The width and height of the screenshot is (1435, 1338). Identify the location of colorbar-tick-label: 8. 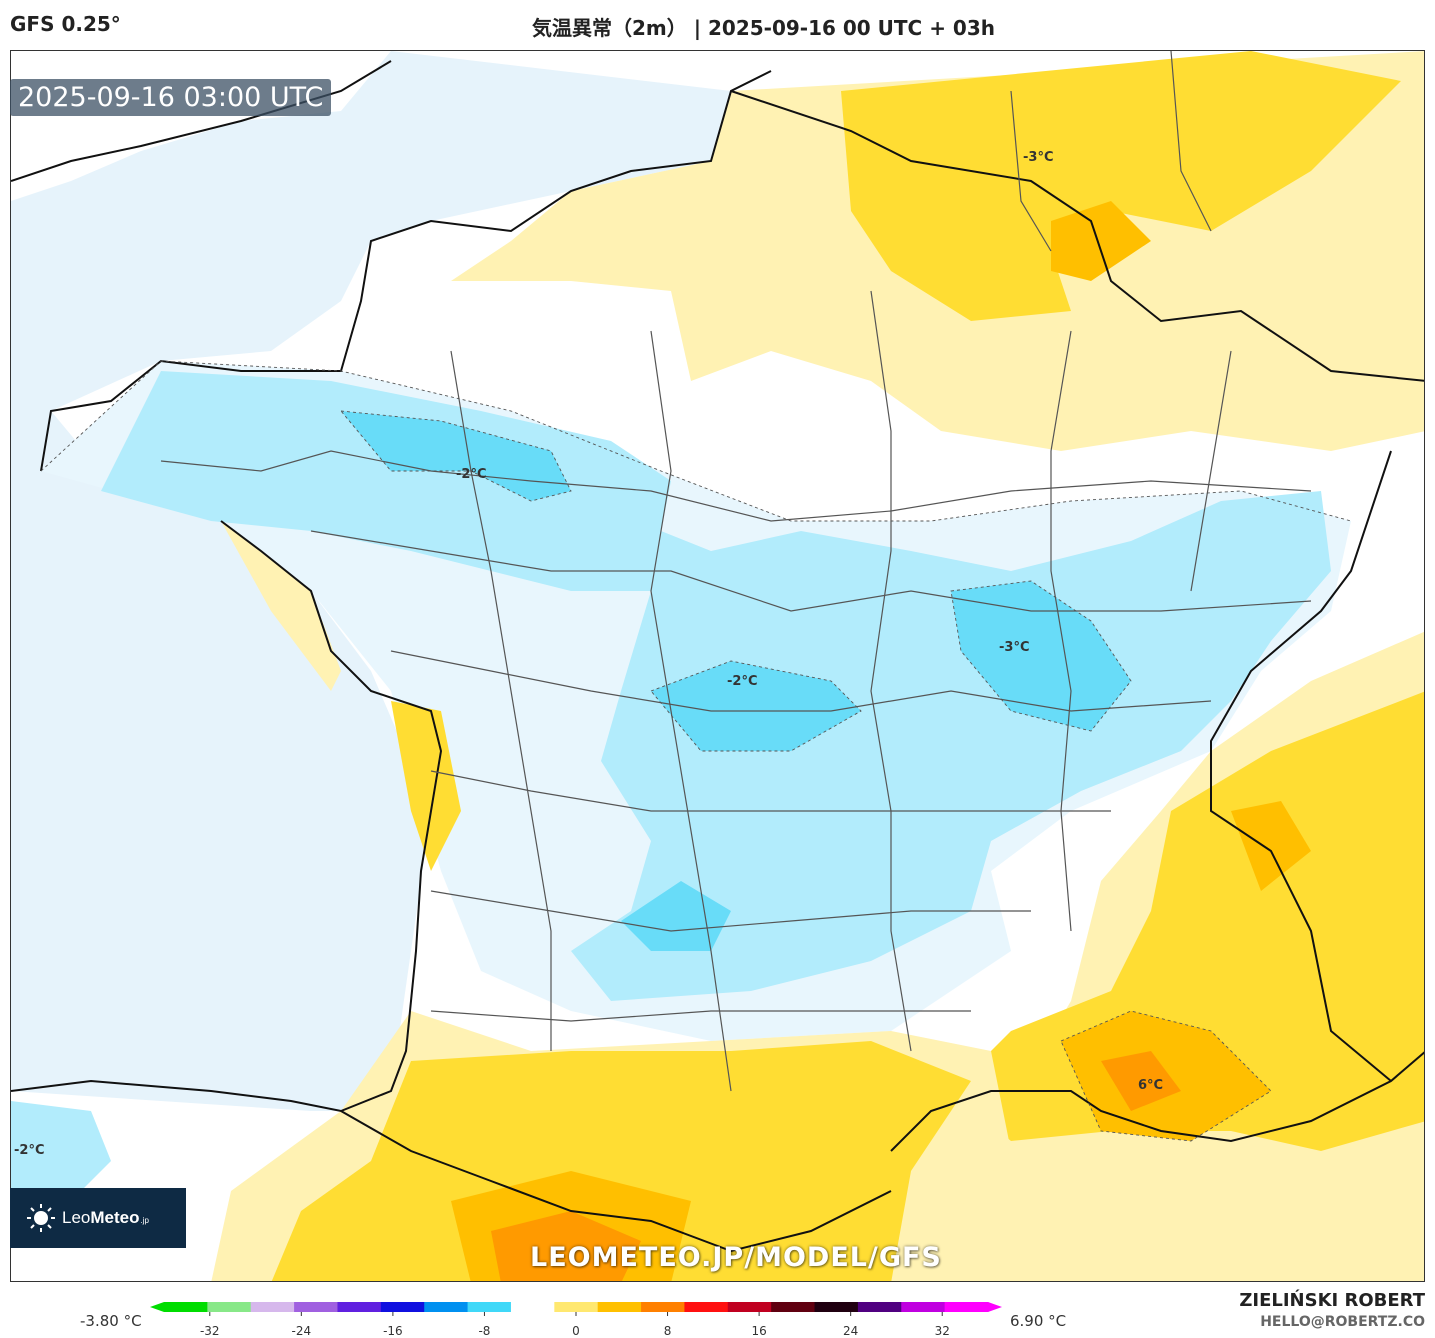
(668, 1331).